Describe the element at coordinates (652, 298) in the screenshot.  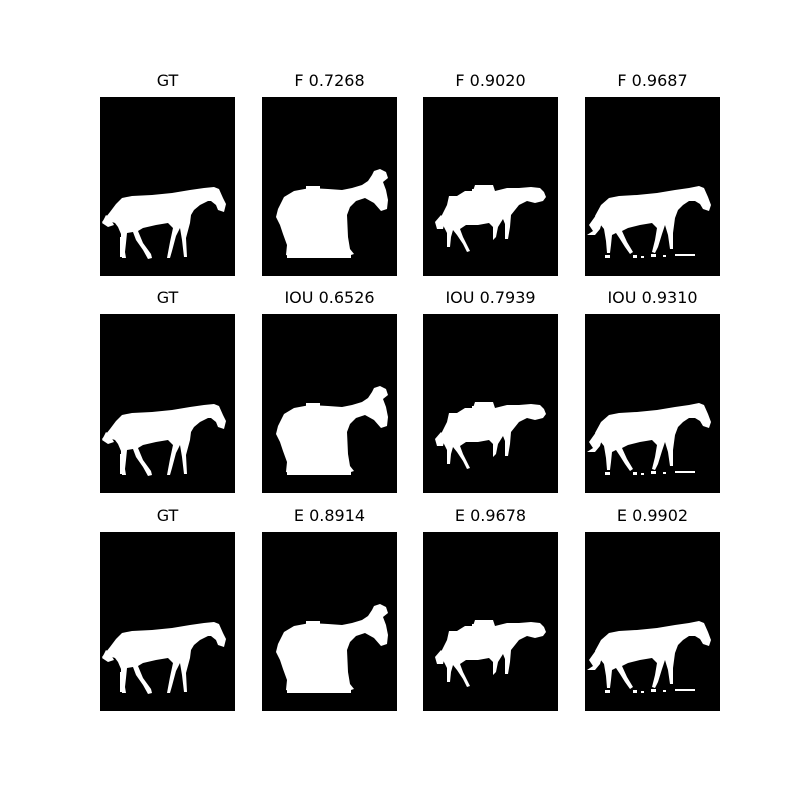
I see `panel-title: IOU 0.9310` at that location.